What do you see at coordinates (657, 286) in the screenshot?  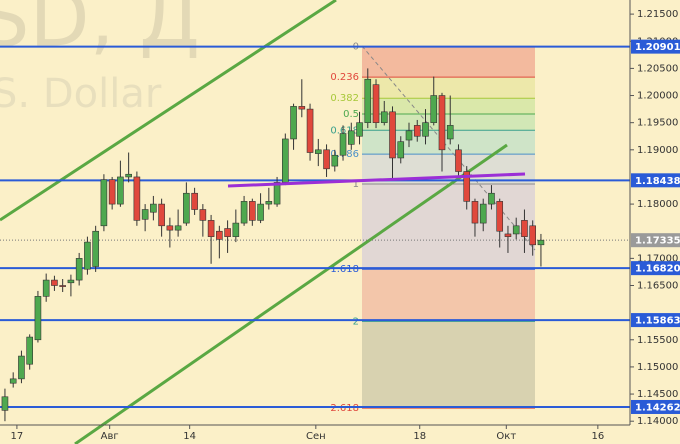 I see `y-tick-label: 1.16500` at bounding box center [657, 286].